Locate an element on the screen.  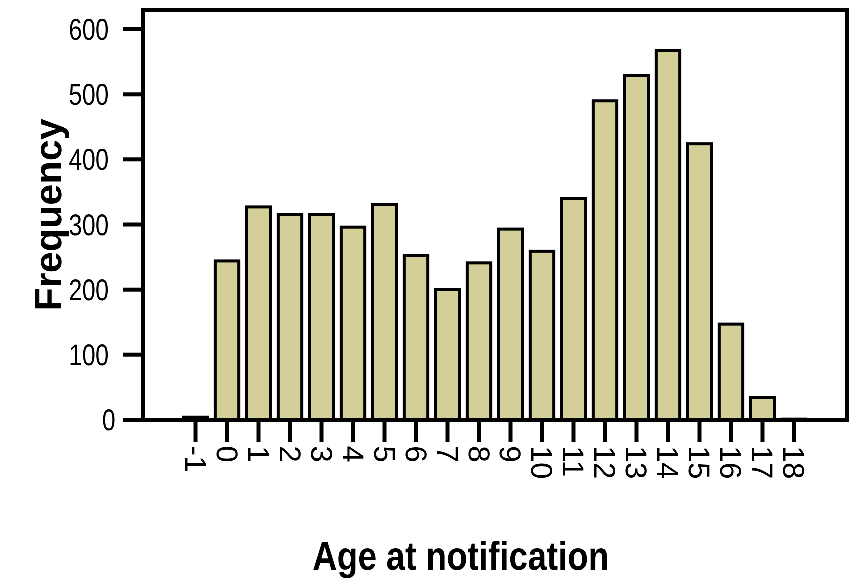
x-tick-label: 15 is located at coordinates (699, 463).